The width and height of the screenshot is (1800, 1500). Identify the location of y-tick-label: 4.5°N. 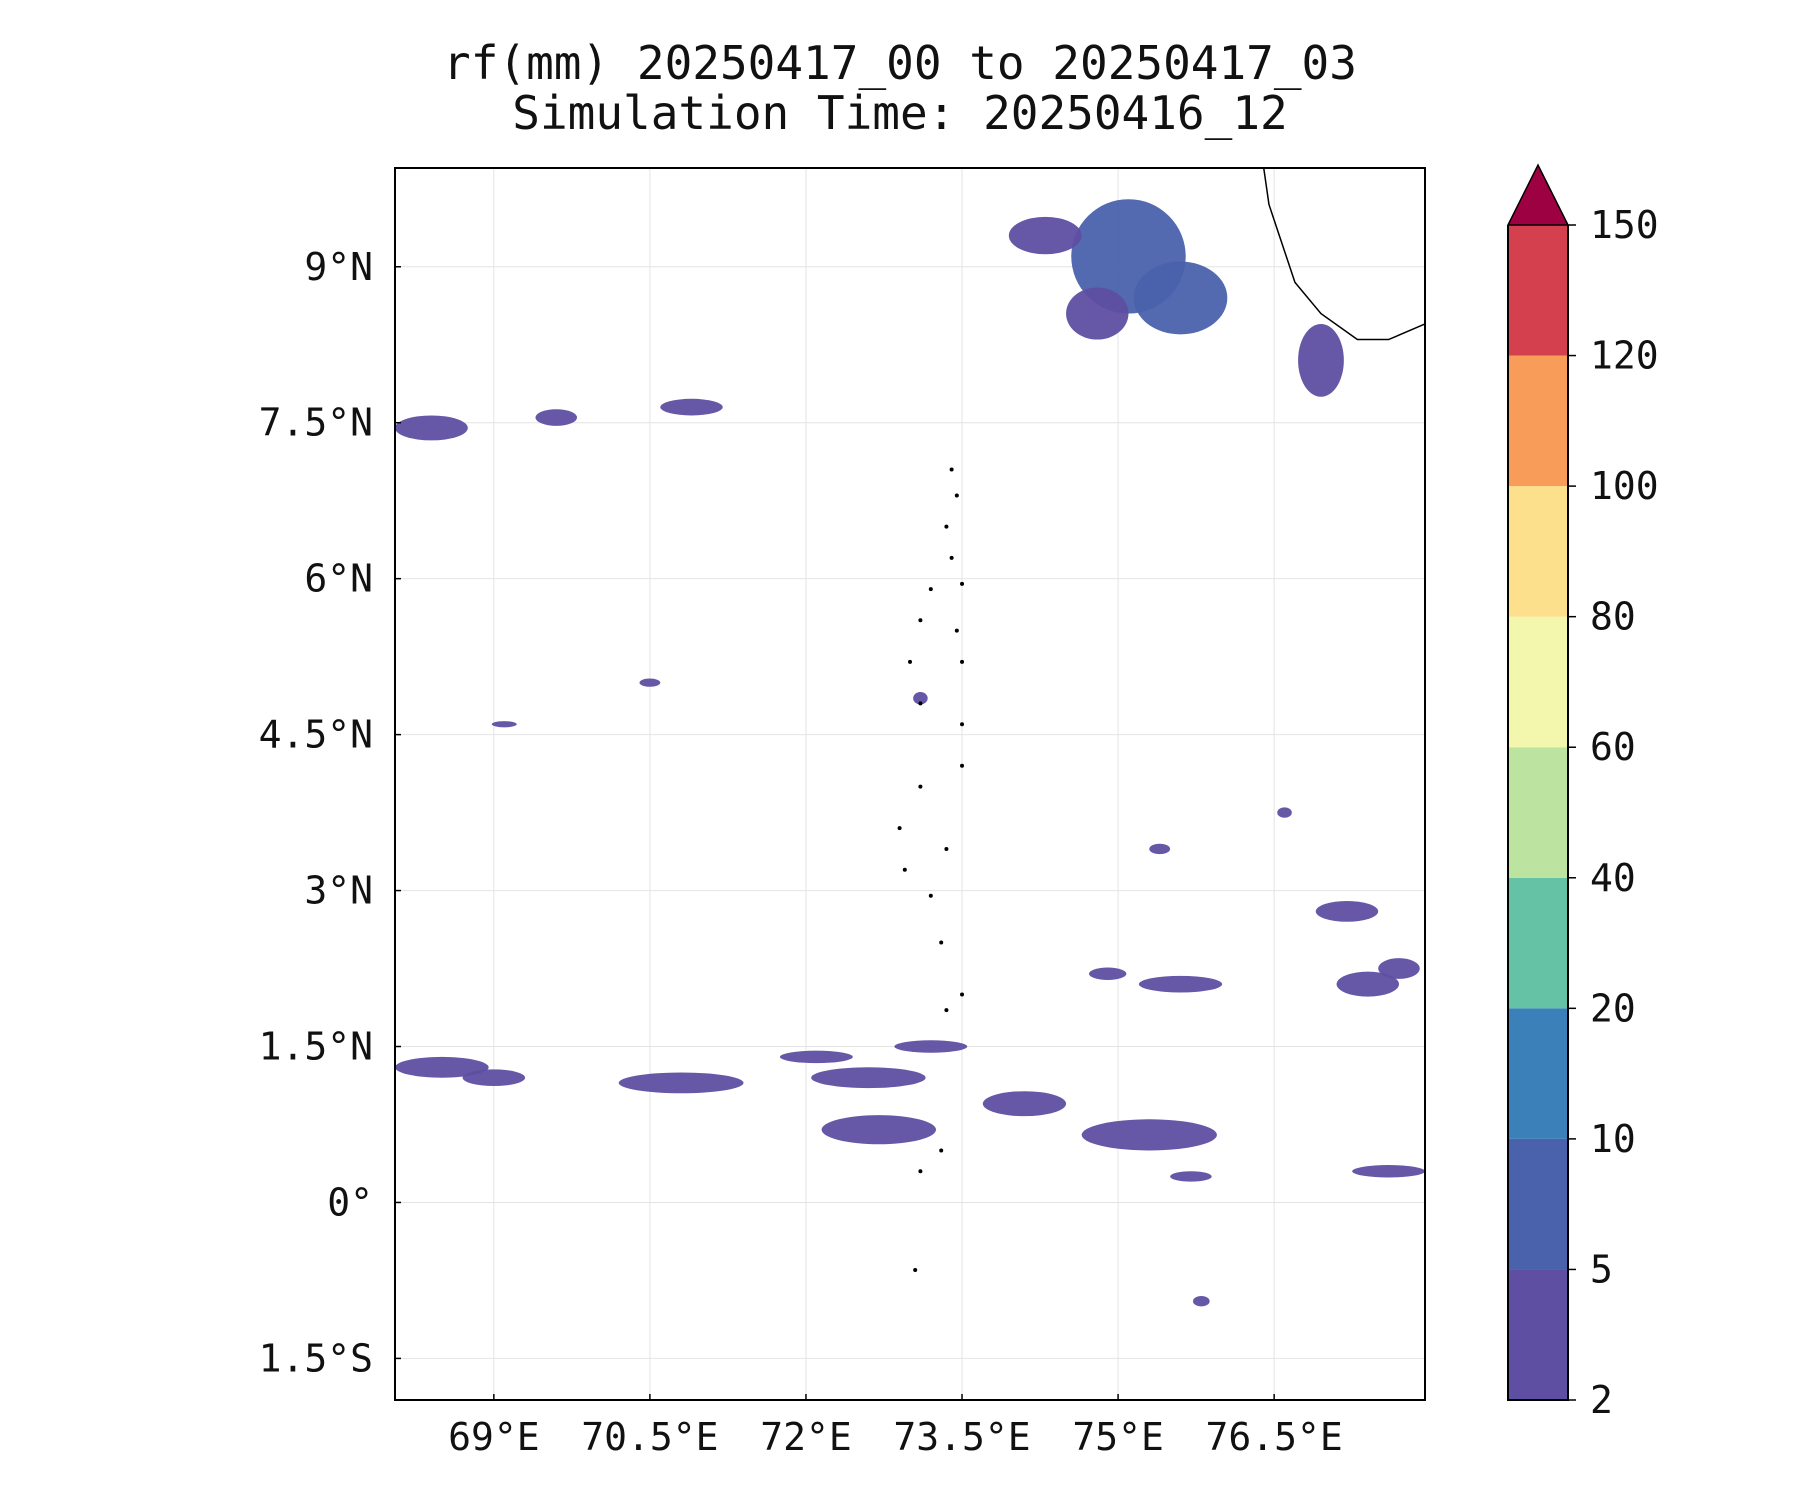
(316, 735).